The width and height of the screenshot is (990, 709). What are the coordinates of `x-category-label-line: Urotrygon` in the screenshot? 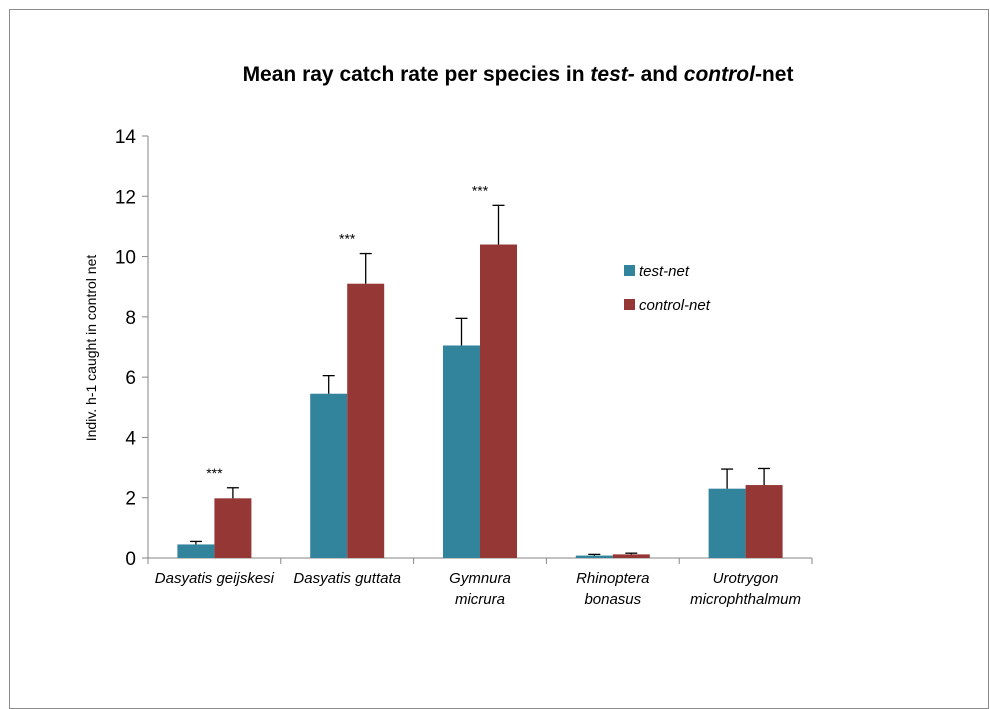 It's located at (746, 578).